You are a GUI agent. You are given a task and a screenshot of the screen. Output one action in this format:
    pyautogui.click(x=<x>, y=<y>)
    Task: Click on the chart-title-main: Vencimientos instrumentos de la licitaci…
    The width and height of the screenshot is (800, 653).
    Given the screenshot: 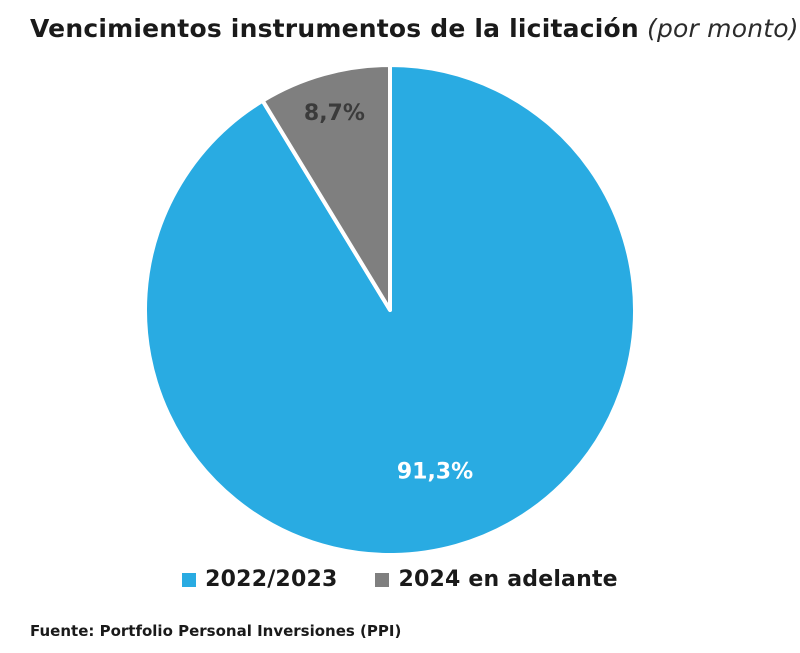 What is the action you would take?
    pyautogui.click(x=334, y=28)
    